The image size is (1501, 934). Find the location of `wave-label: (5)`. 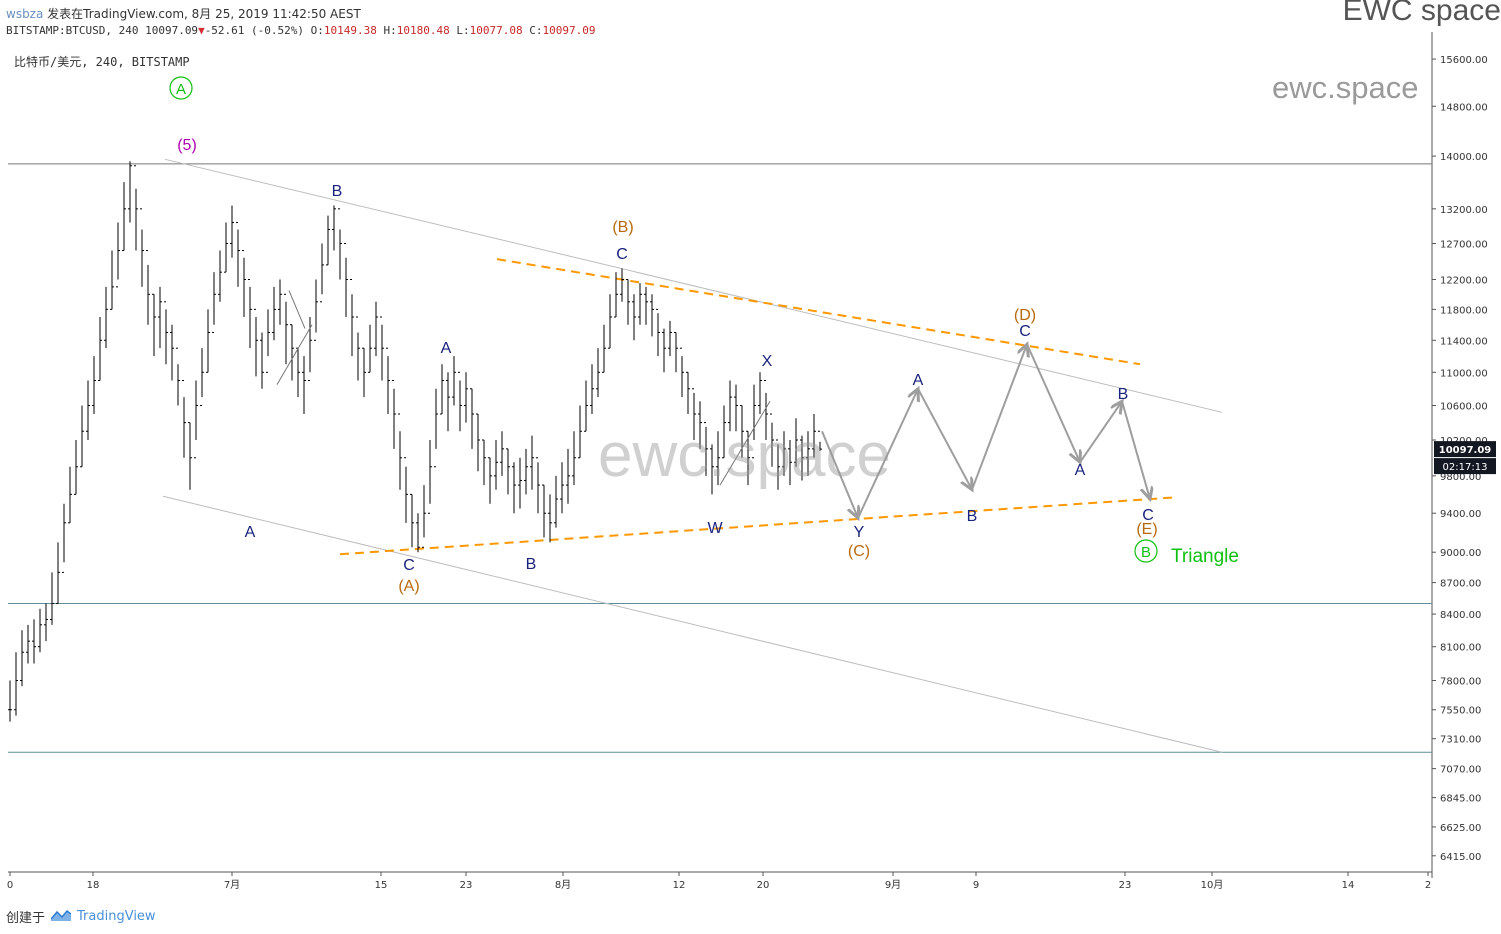

wave-label: (5) is located at coordinates (187, 145).